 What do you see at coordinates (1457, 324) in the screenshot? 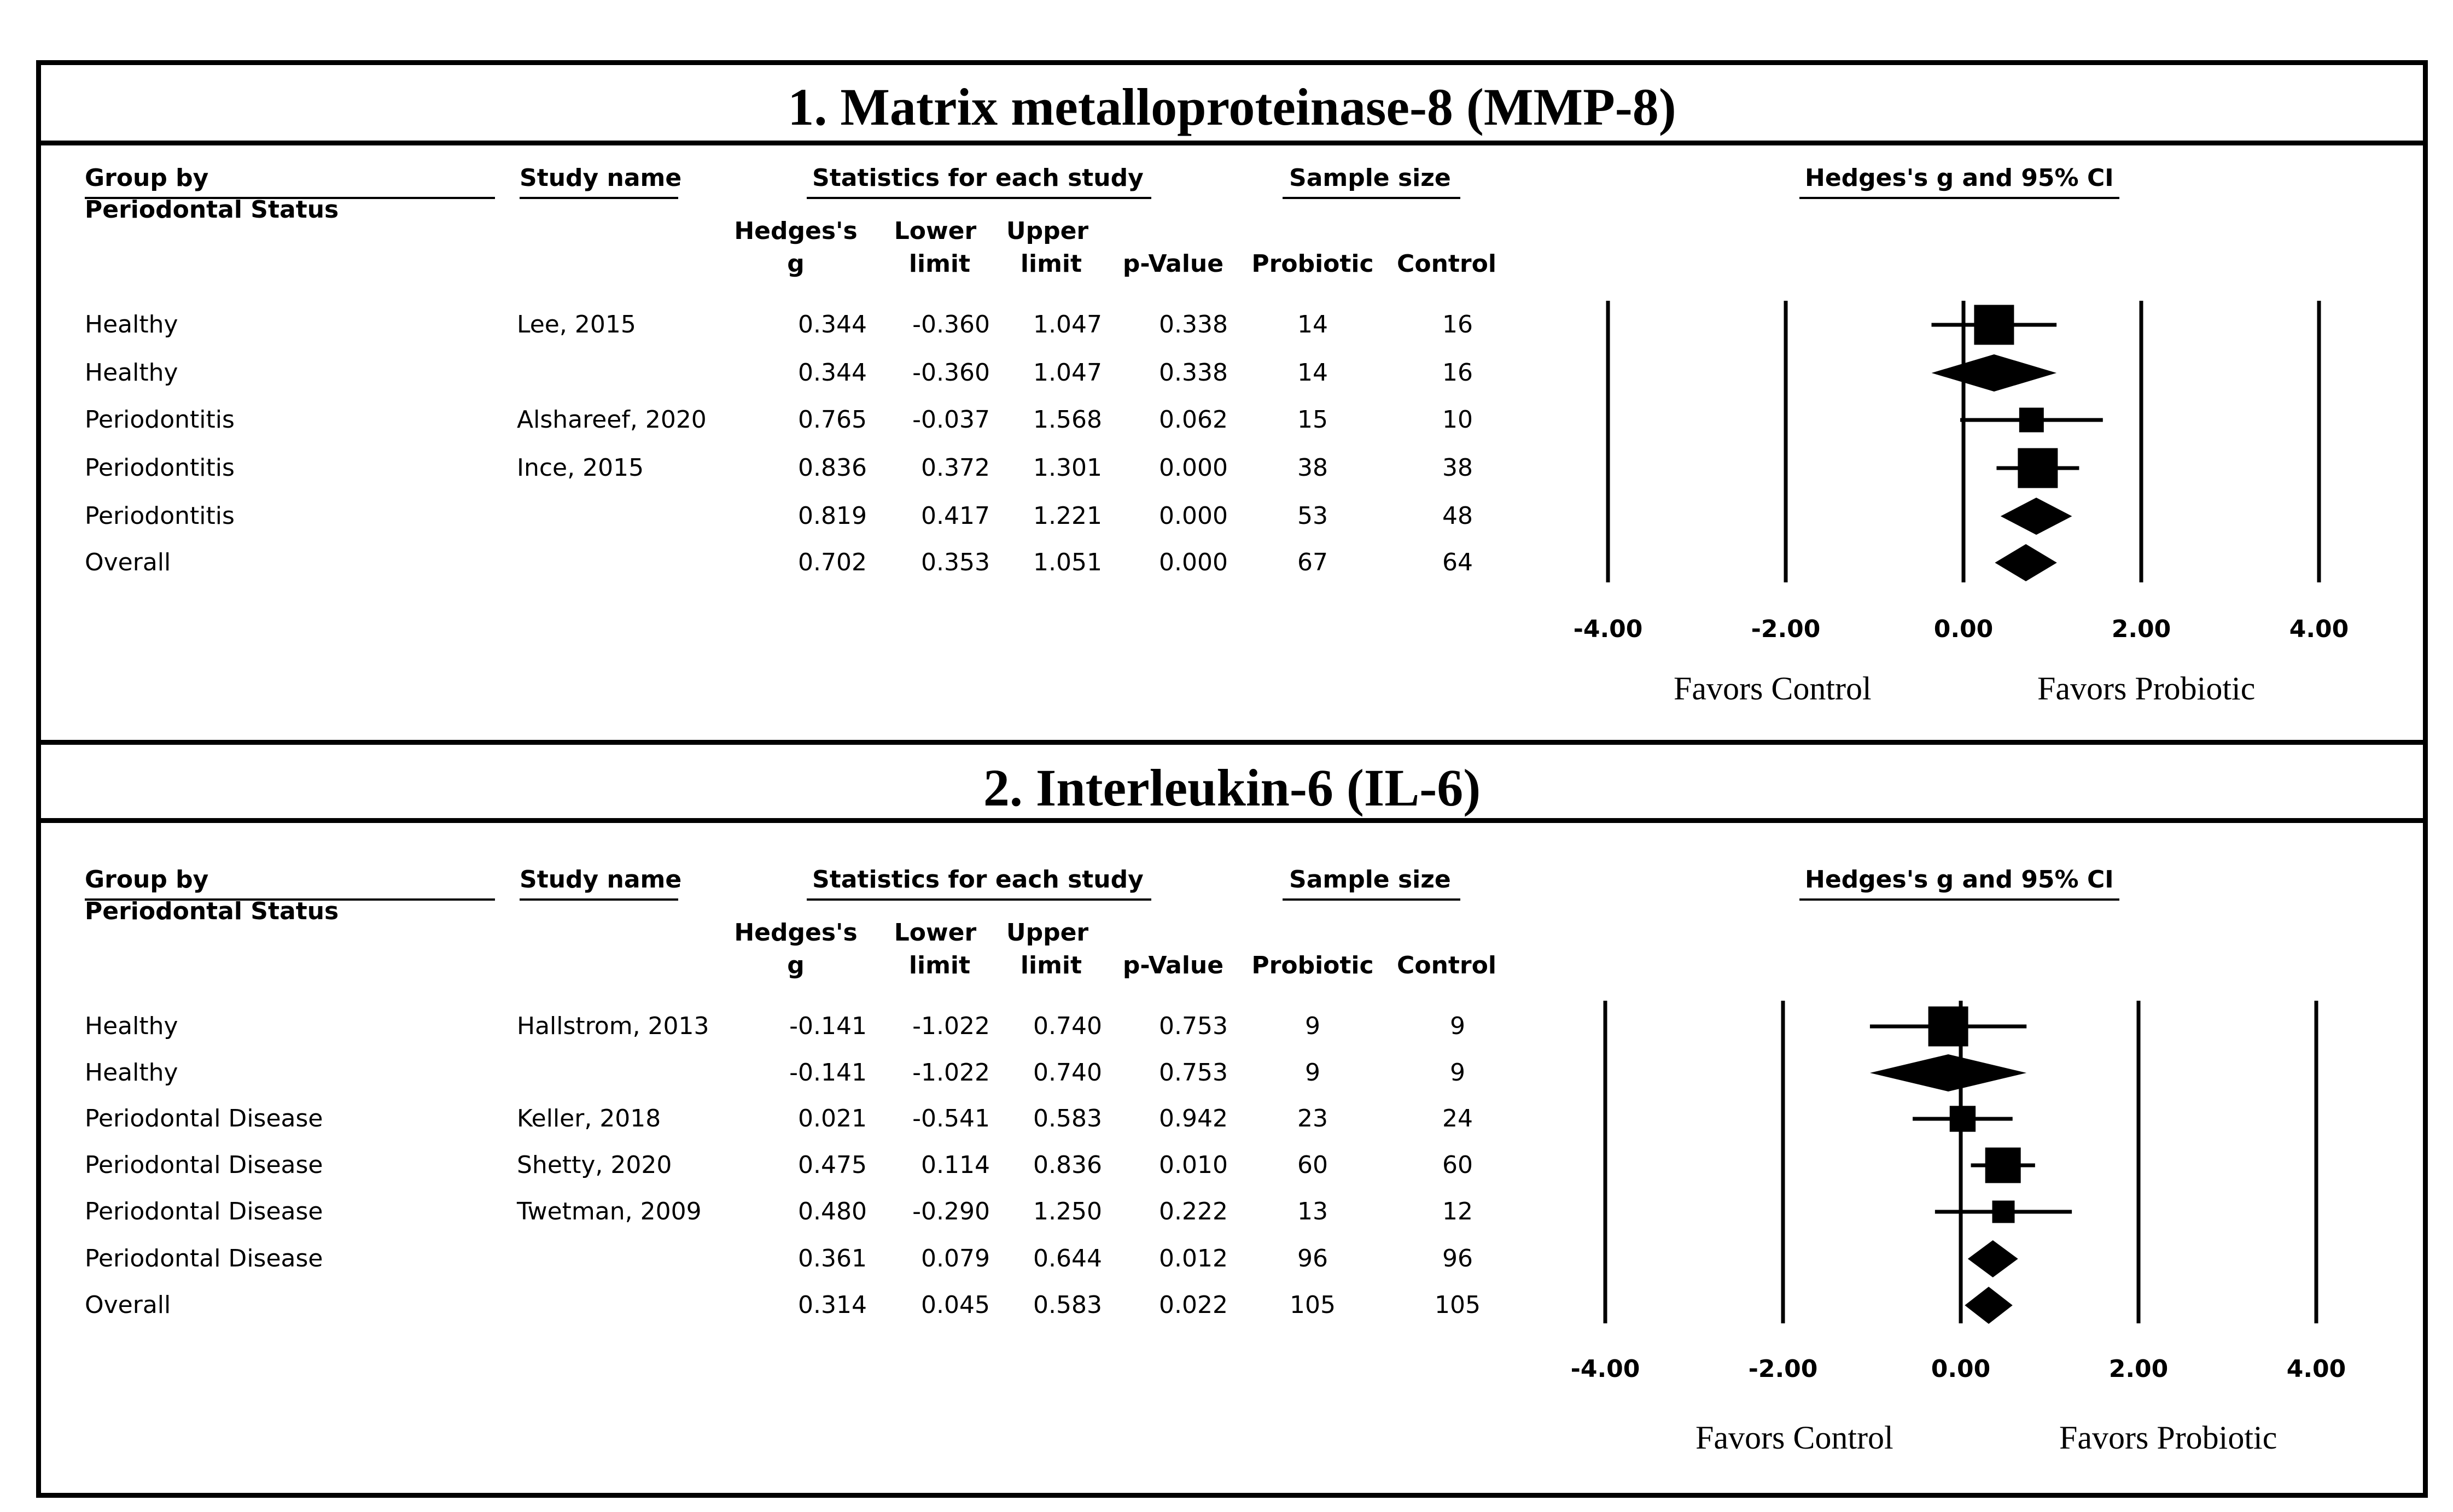
I see `row-control-n: 16` at bounding box center [1457, 324].